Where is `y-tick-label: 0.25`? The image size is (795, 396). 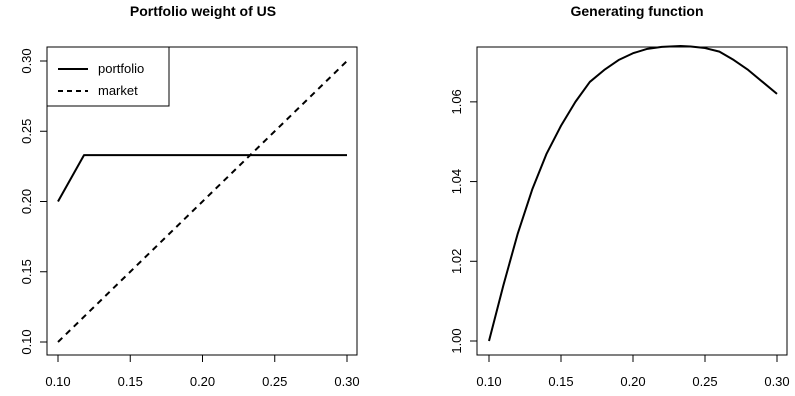 y-tick-label: 0.25 is located at coordinates (26, 131).